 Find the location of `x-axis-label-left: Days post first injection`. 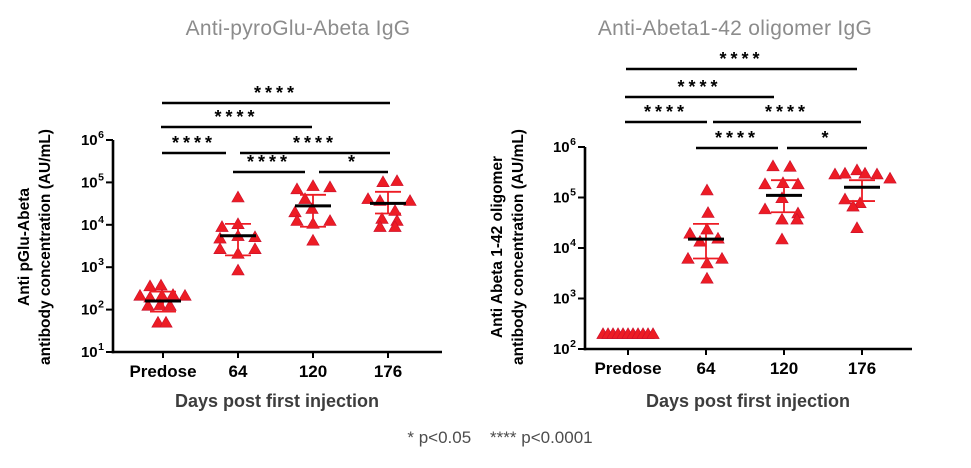

x-axis-label-left: Days post first injection is located at coordinates (277, 401).